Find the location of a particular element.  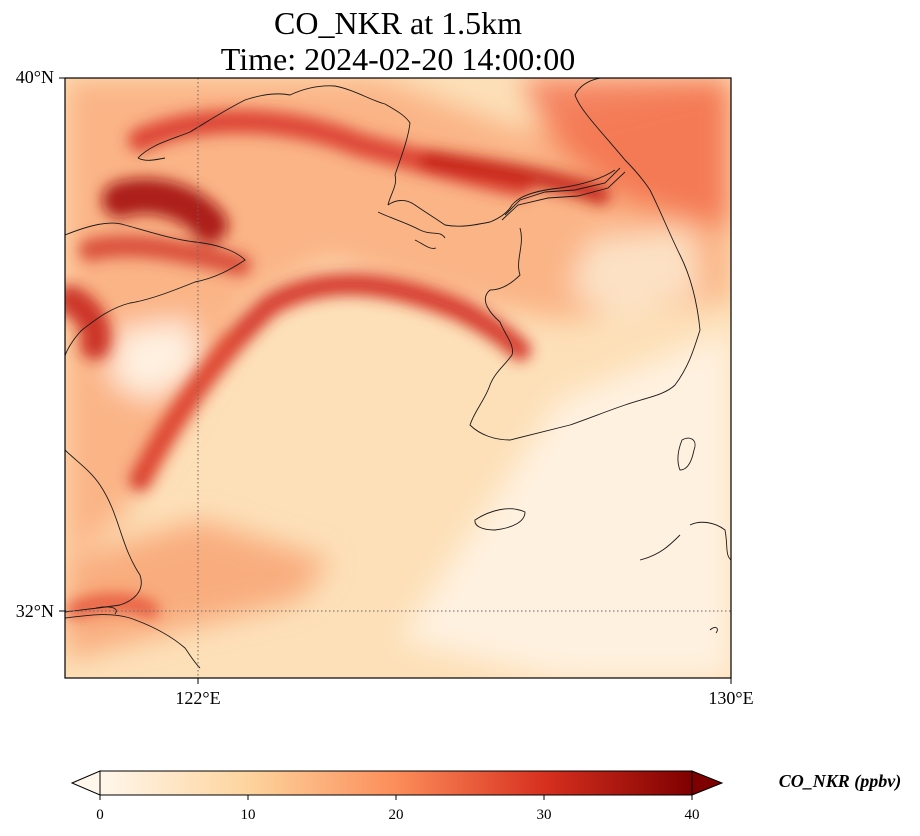

colorbar-tick-10: 10 is located at coordinates (248, 815).